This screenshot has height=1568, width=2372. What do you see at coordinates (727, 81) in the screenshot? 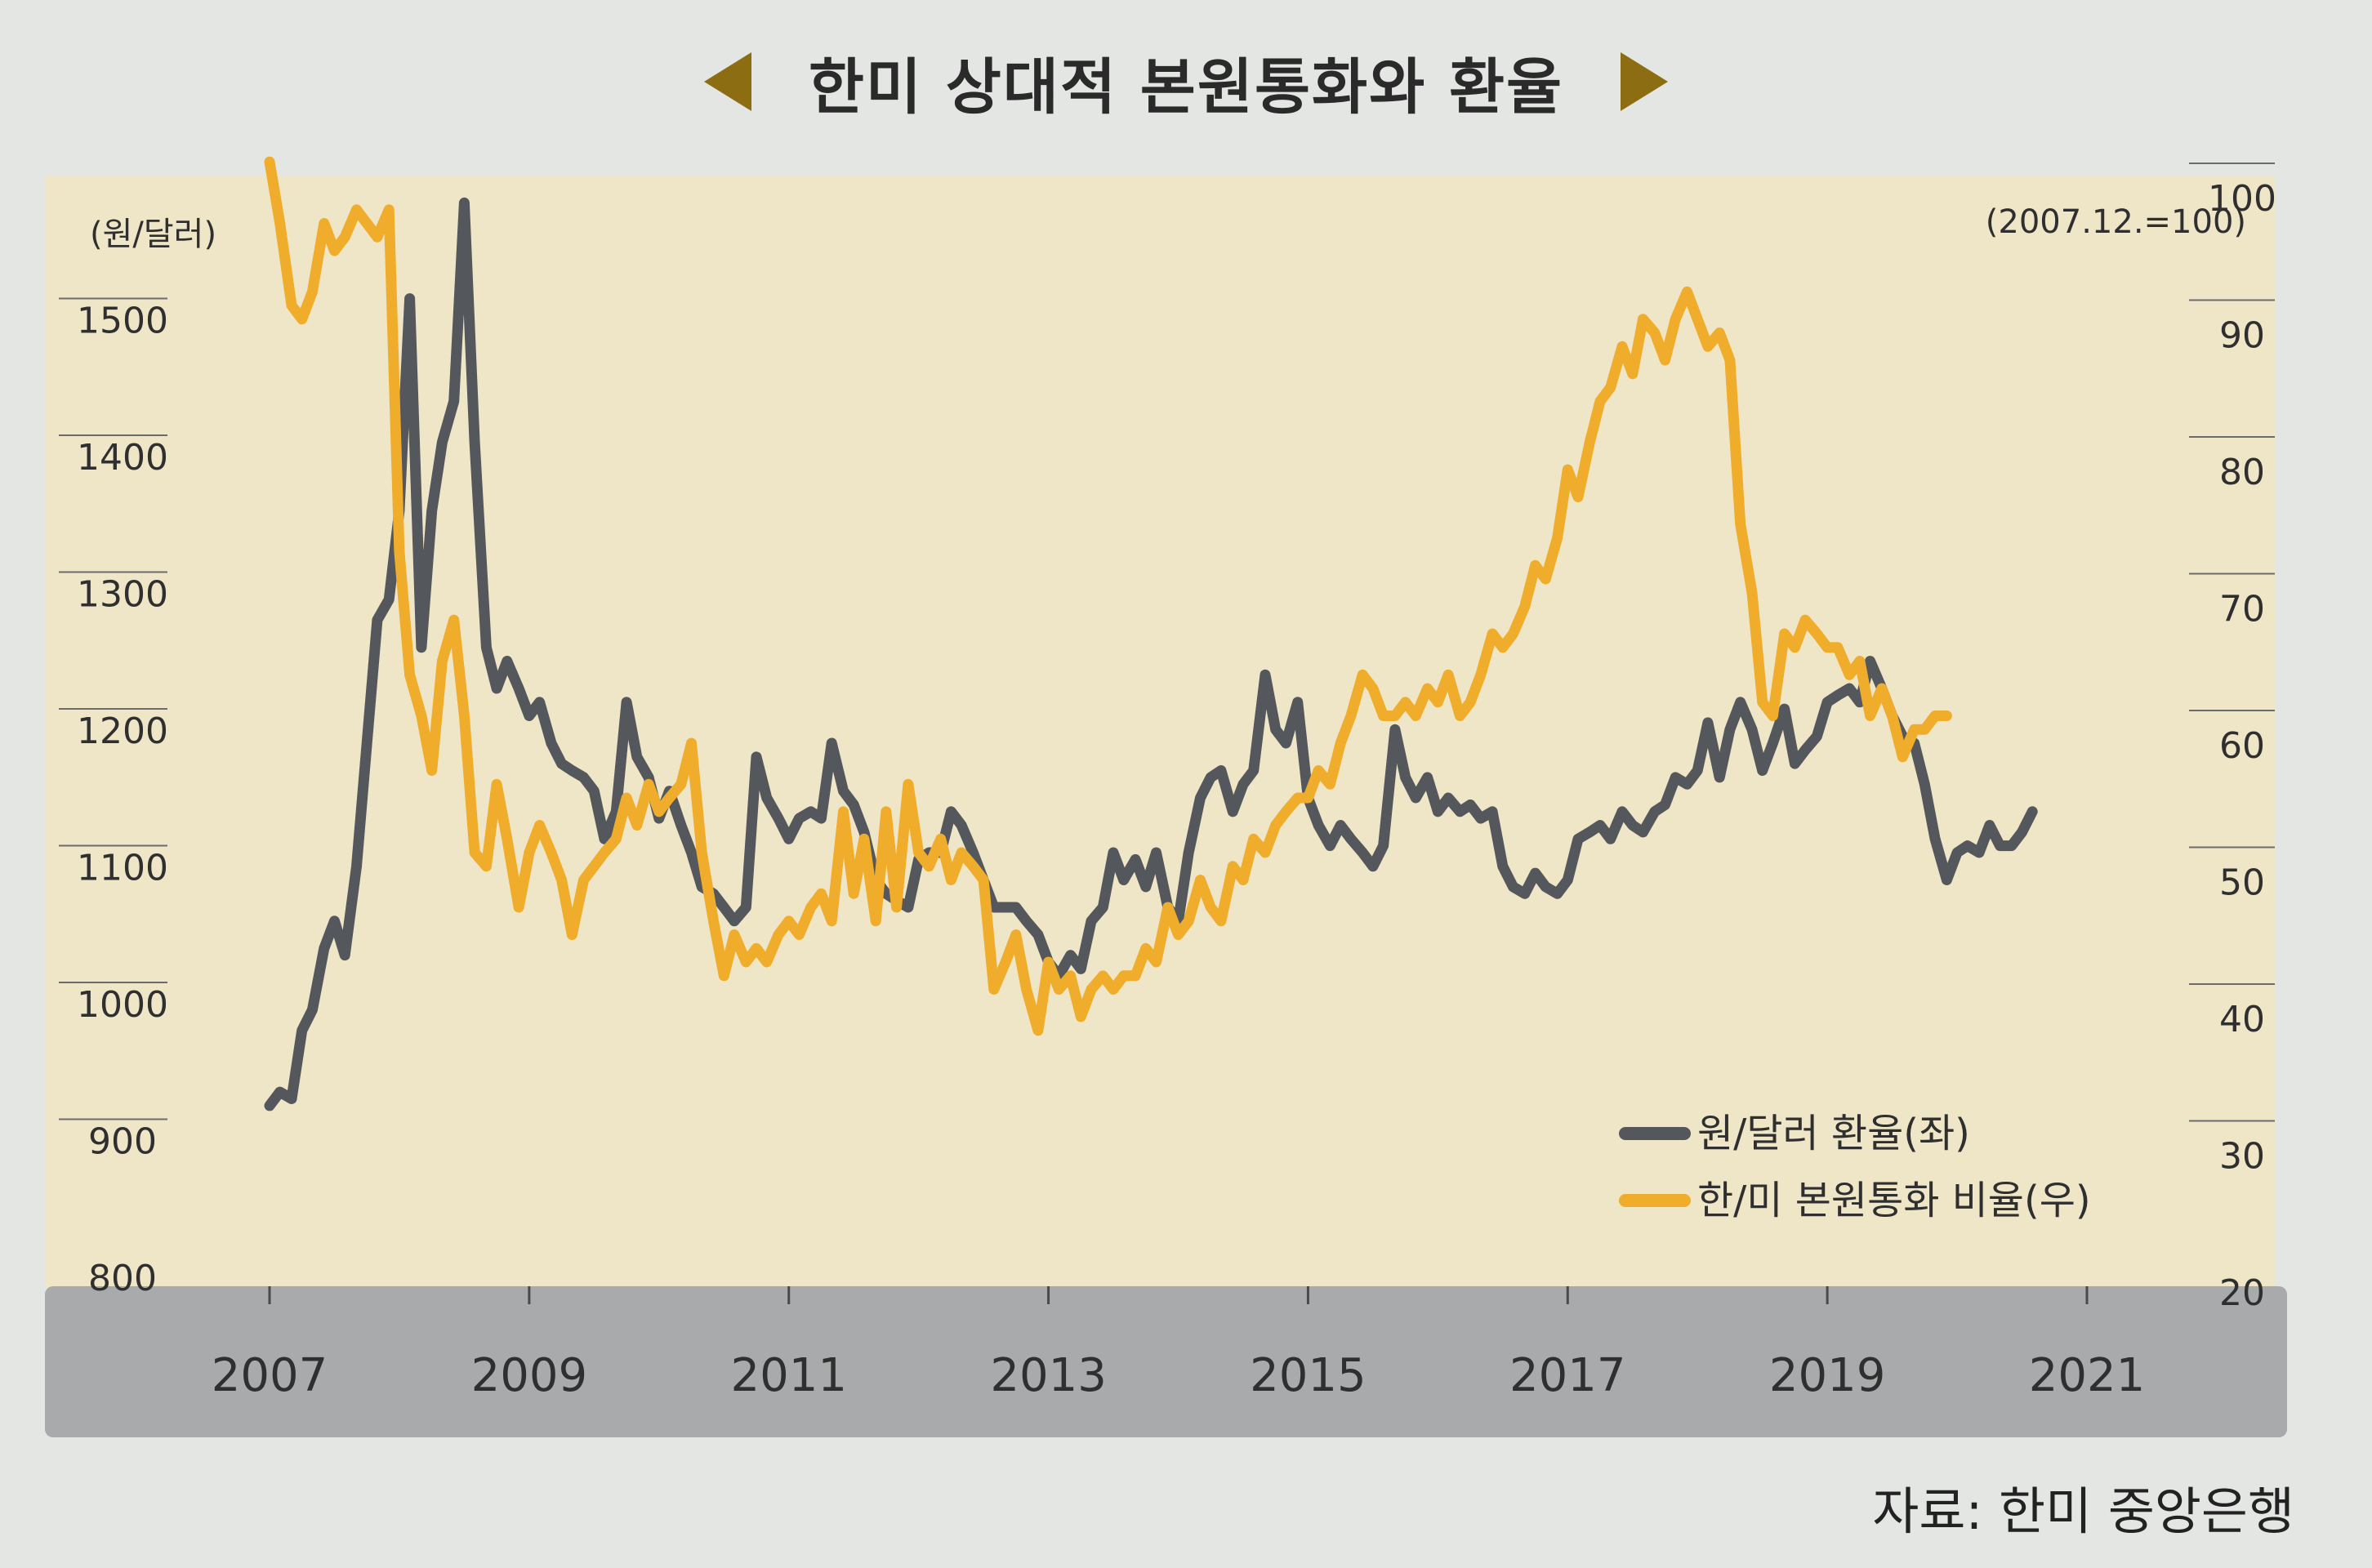
I see `previous-arrow-icon` at bounding box center [727, 81].